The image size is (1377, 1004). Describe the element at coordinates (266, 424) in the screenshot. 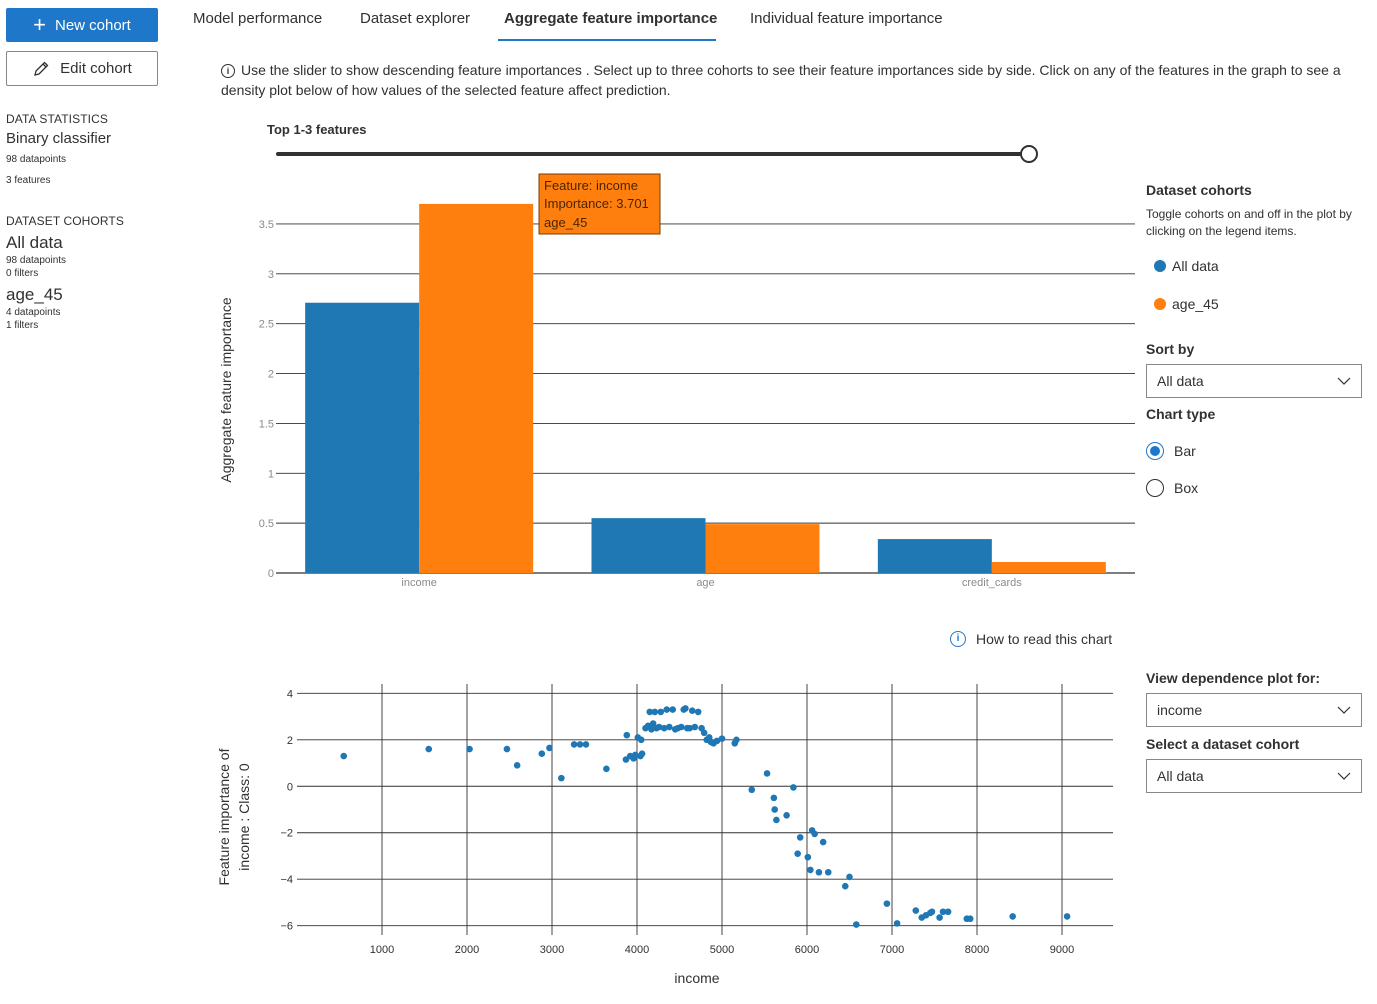

I see `bar-y-tick-label: 1.5` at that location.